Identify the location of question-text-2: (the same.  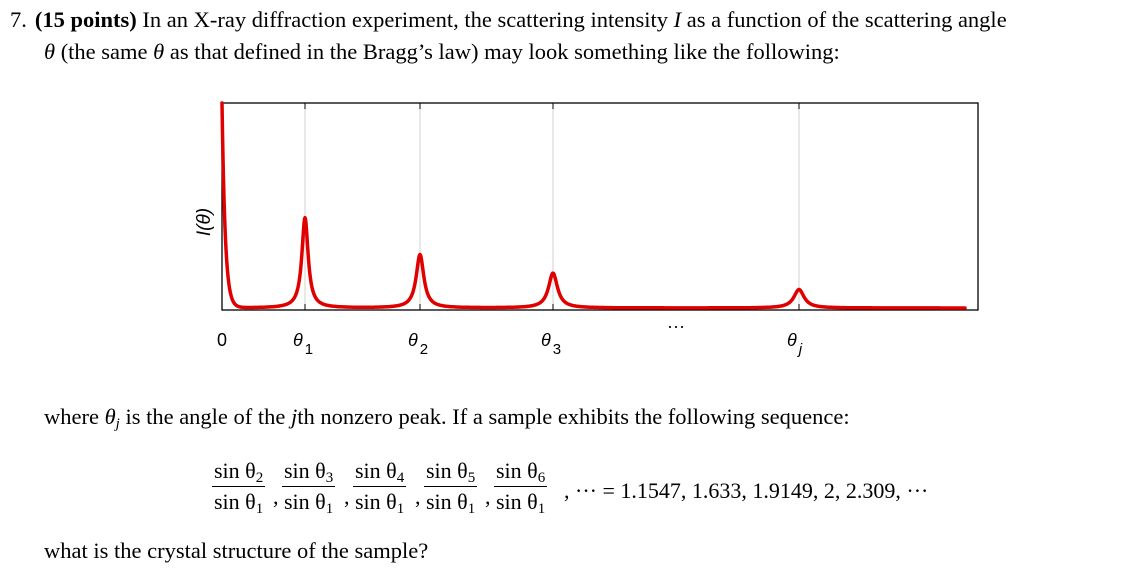
(104, 51).